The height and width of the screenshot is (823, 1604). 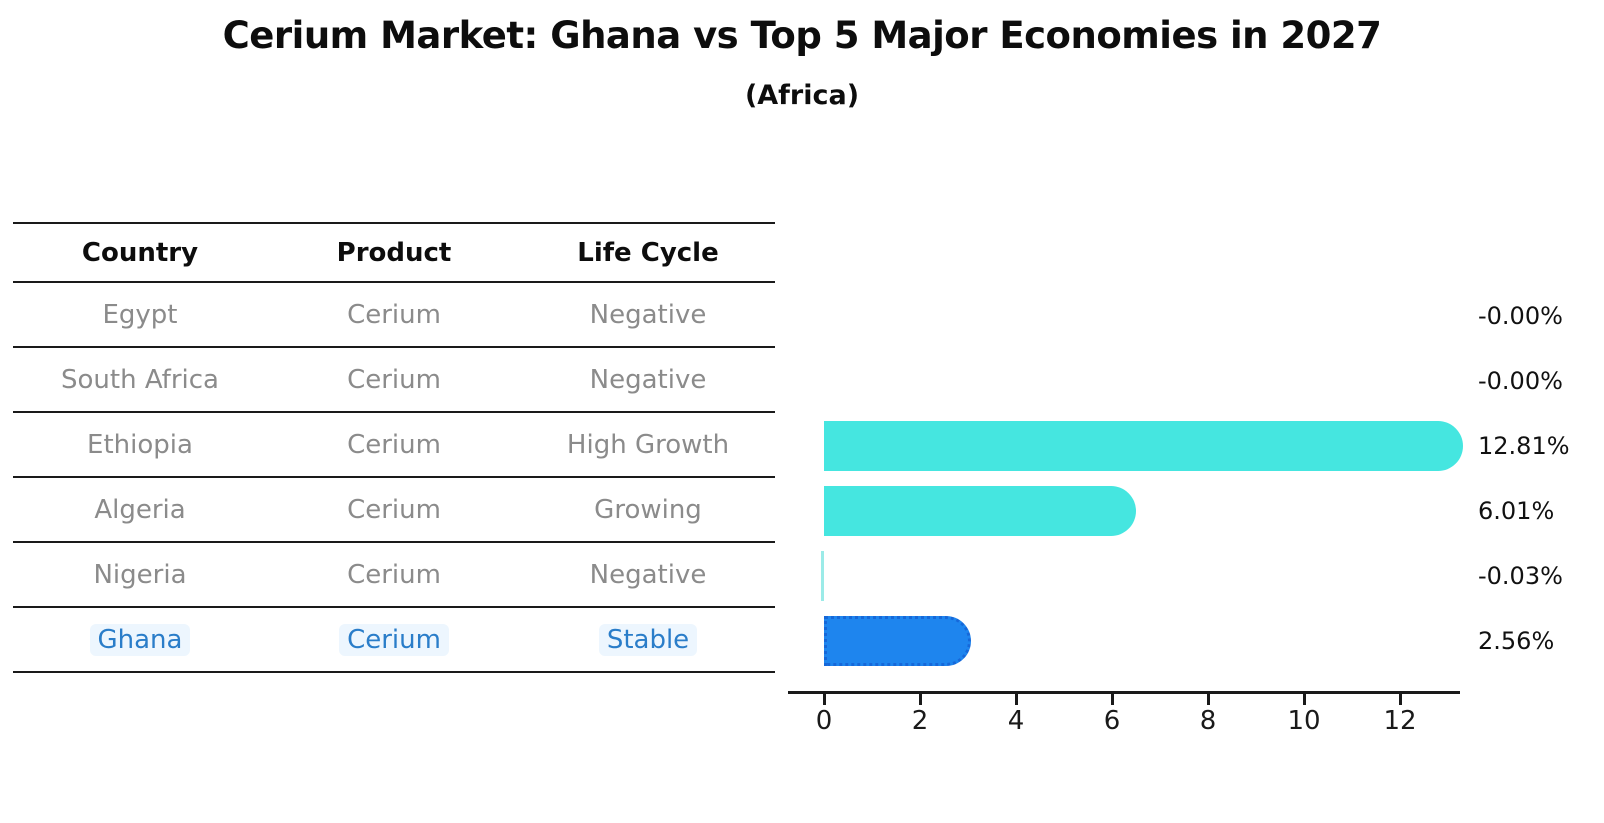 I want to click on table-row-south-africa: South Africa Cerium Negative, so click(x=394, y=380).